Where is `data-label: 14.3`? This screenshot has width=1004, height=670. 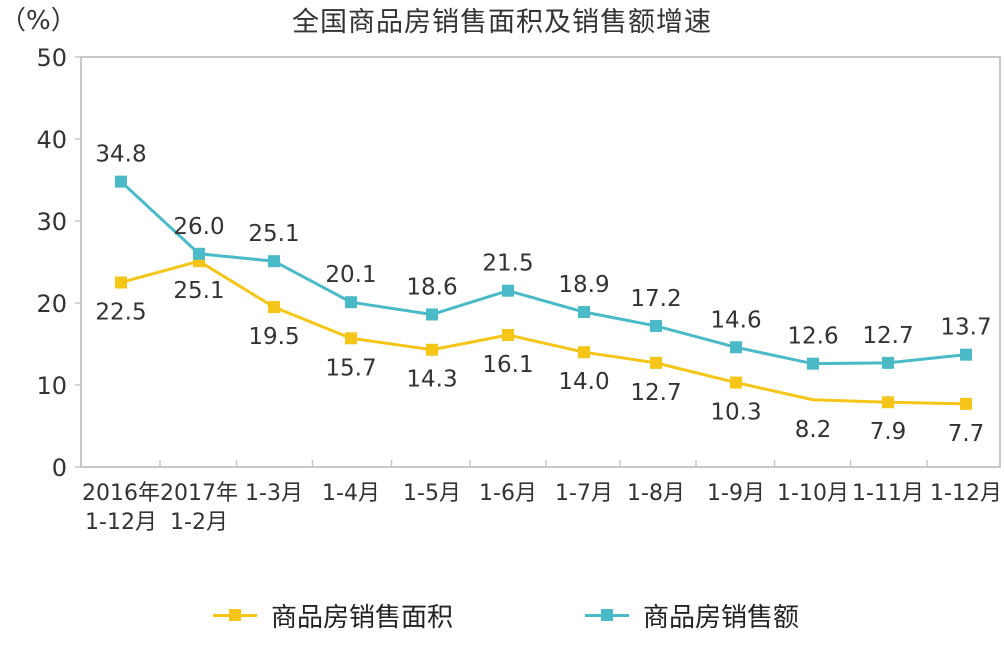 data-label: 14.3 is located at coordinates (431, 380).